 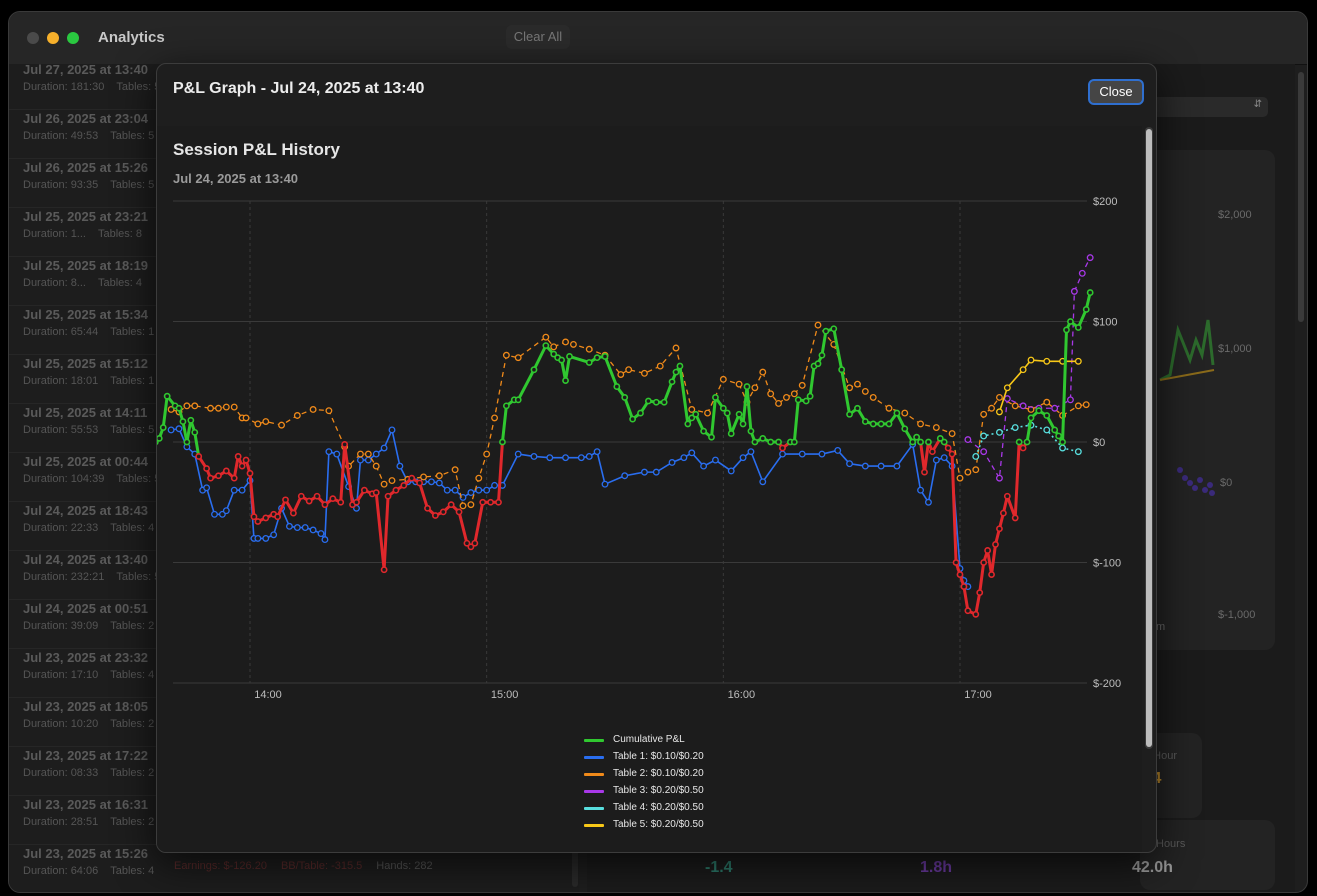 What do you see at coordinates (86, 167) in the screenshot?
I see `session-title: Jul 26, 2025 at 15:26` at bounding box center [86, 167].